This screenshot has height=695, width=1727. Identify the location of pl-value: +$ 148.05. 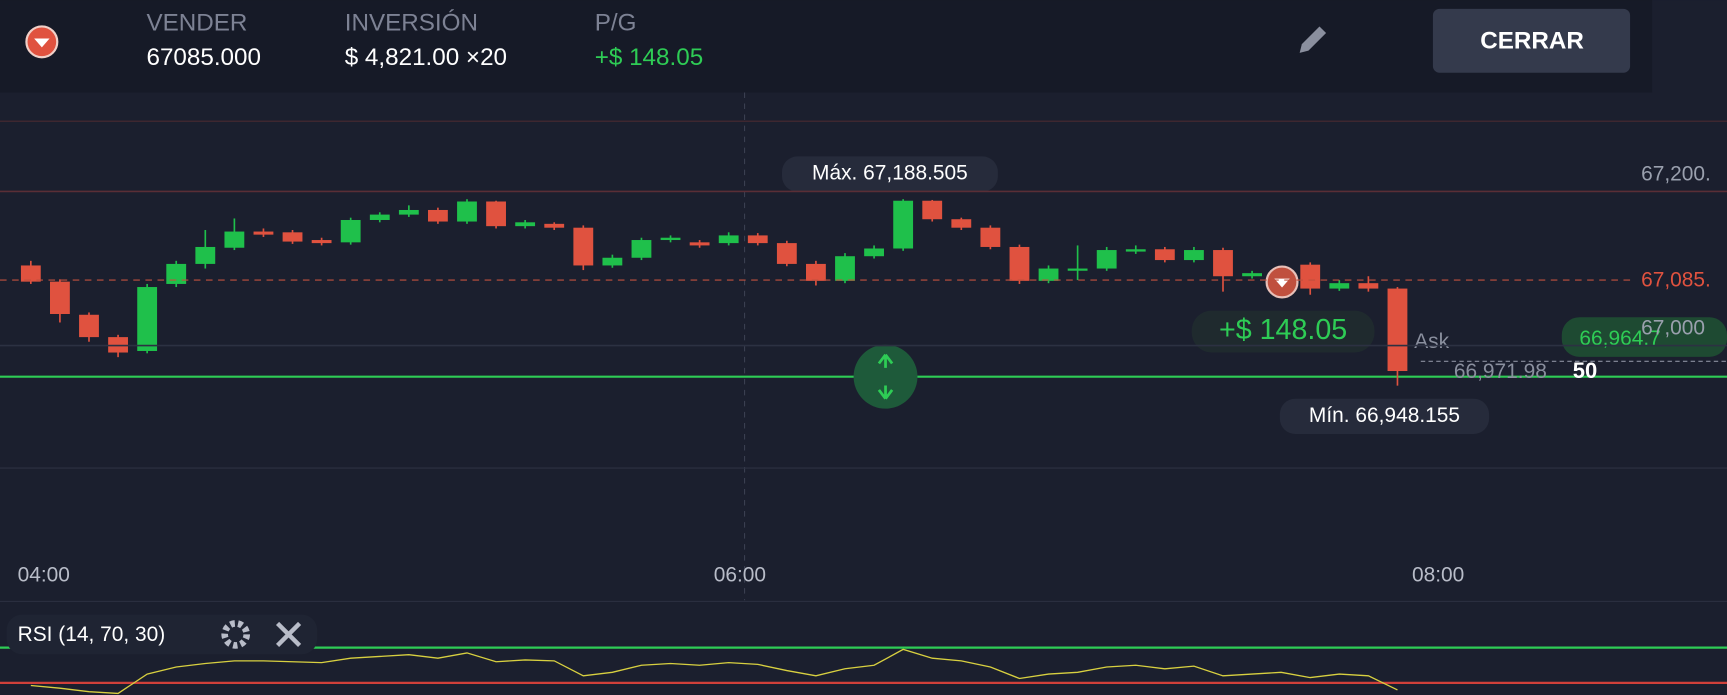
(649, 57).